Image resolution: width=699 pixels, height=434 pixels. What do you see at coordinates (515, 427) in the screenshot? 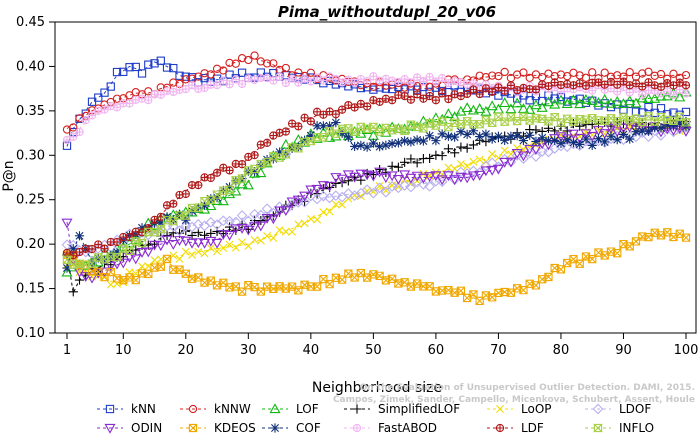
I see `legend-item-ldf: LDF` at bounding box center [515, 427].